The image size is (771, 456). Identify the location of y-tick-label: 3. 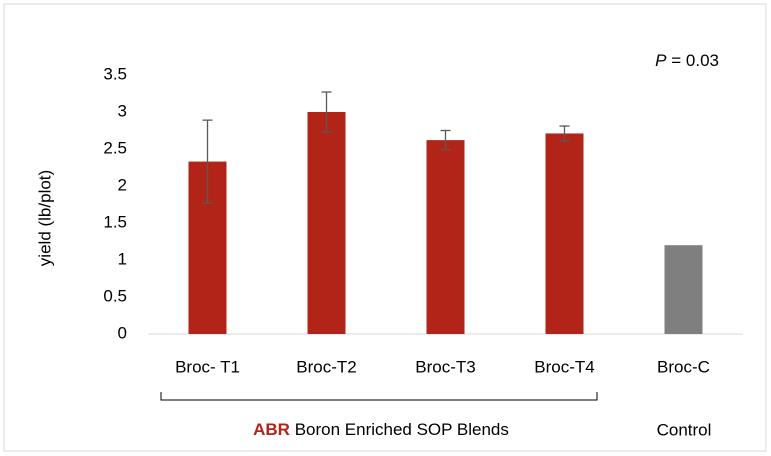
(122, 110).